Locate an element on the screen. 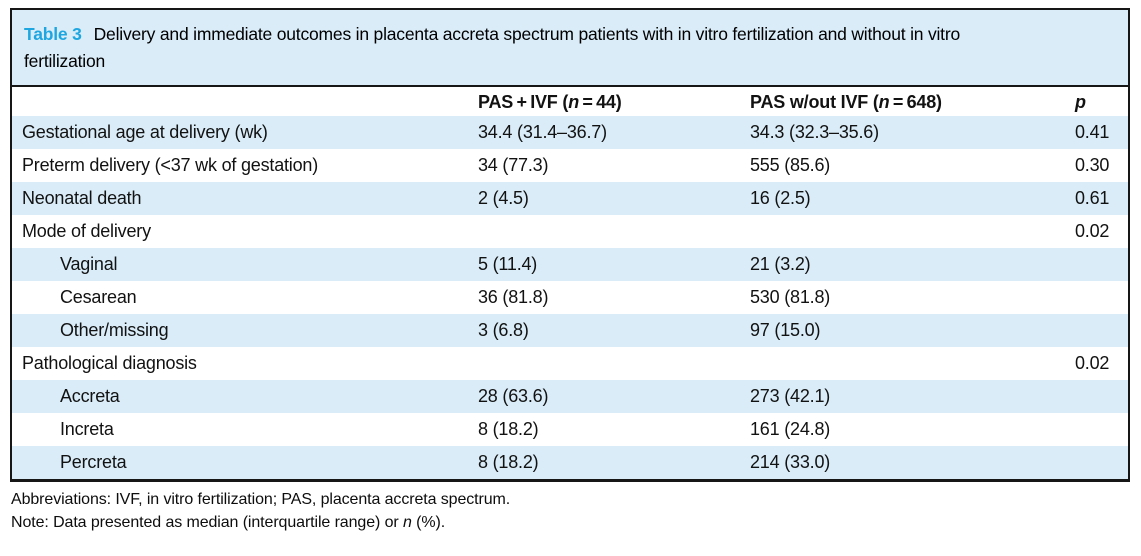 This screenshot has width=1141, height=556. column-header-pas-ivf: PAS + IVF (n = 44) is located at coordinates (614, 101).